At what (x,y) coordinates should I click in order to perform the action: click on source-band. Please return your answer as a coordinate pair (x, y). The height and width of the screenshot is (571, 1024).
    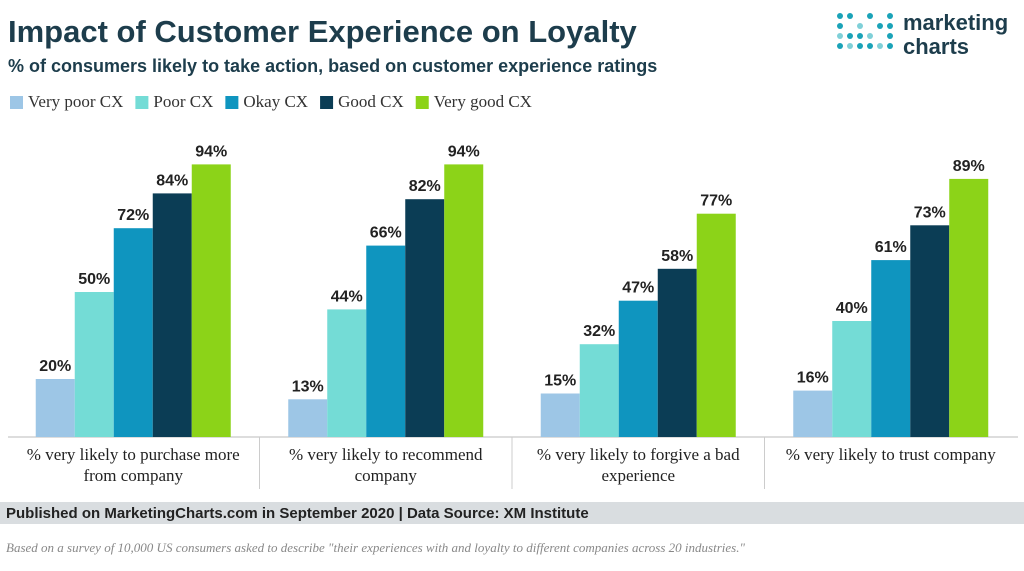
    Looking at the image, I should click on (512, 513).